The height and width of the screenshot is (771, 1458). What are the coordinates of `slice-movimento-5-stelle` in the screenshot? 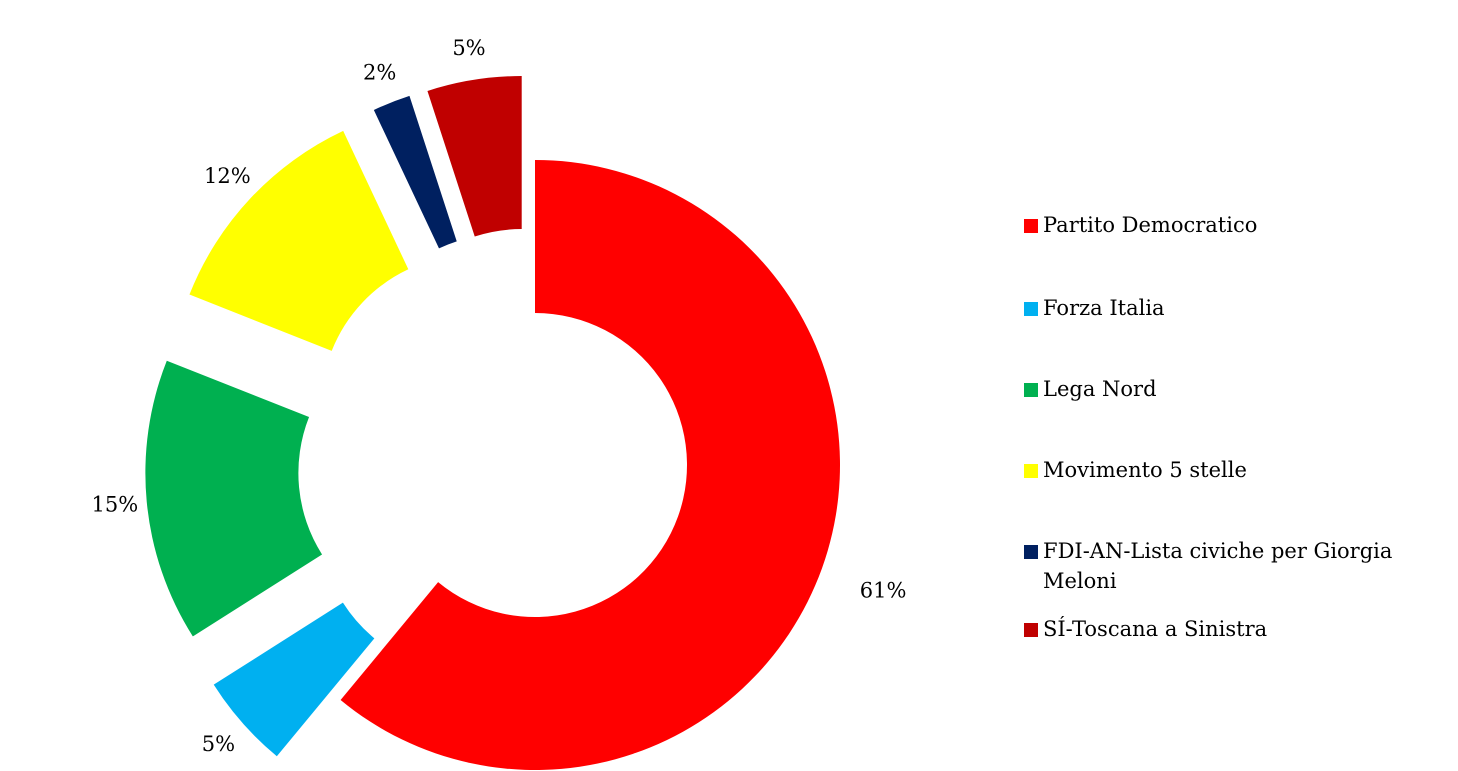 It's located at (299, 240).